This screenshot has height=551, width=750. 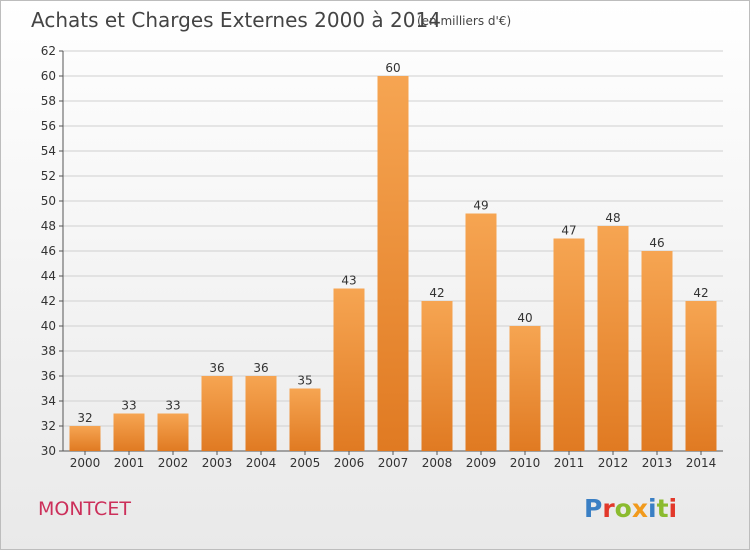 What do you see at coordinates (48, 326) in the screenshot?
I see `y-tick-label: 40` at bounding box center [48, 326].